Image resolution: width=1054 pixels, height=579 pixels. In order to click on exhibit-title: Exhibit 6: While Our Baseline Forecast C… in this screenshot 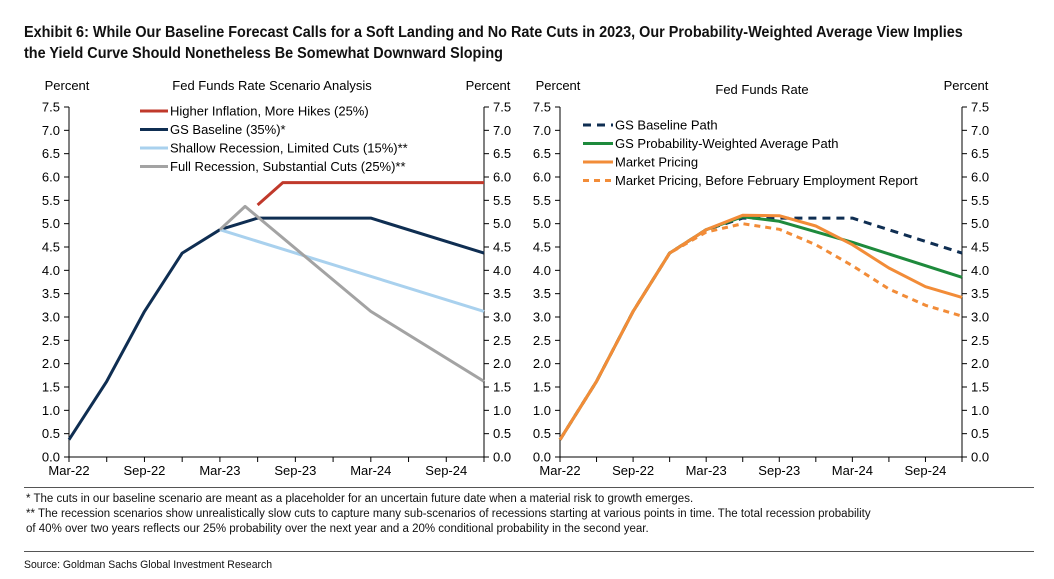, I will do `click(493, 43)`.